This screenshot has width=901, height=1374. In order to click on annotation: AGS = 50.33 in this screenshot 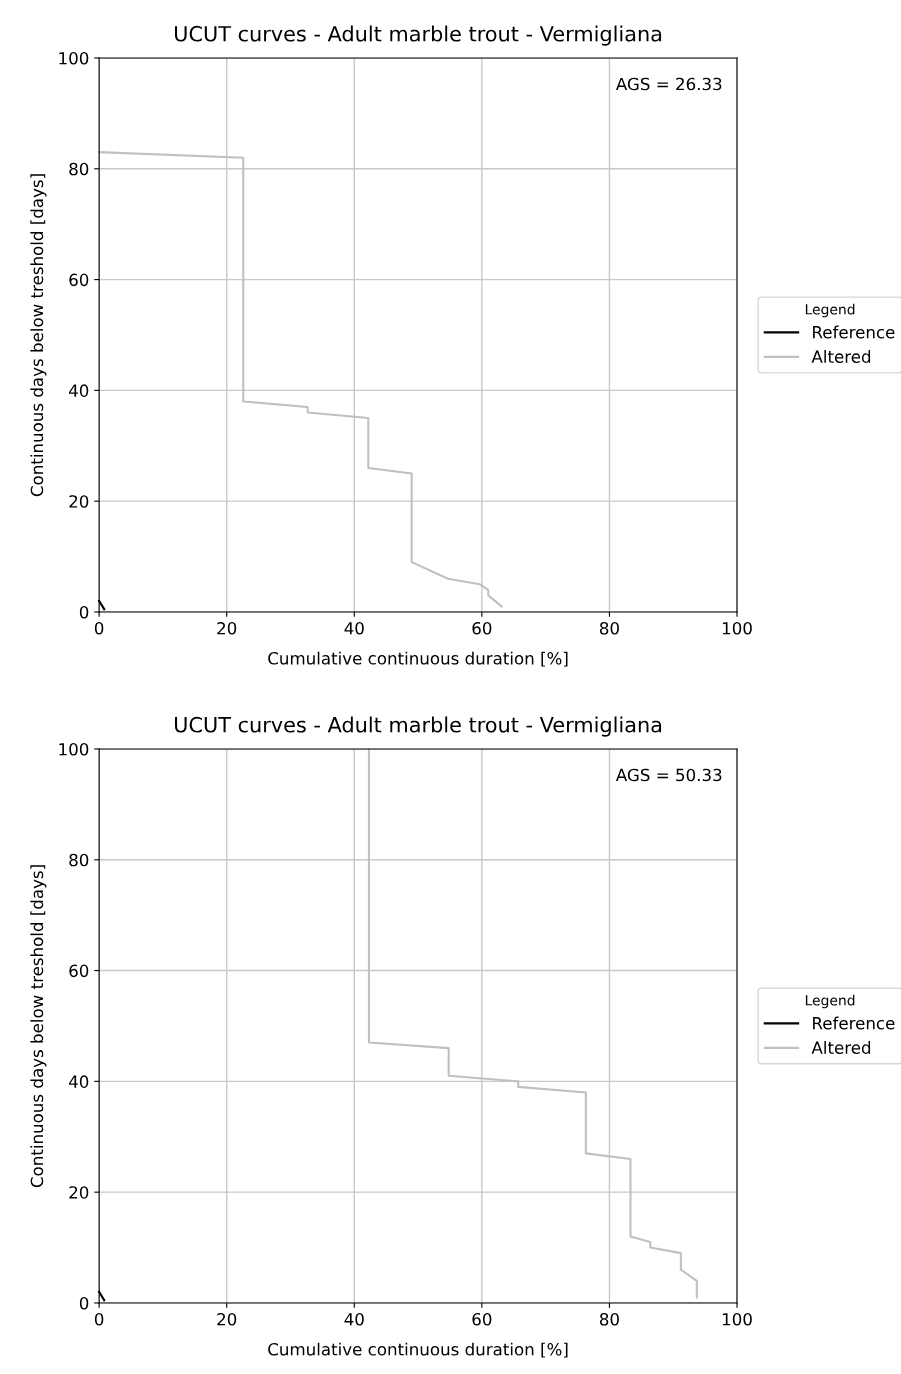, I will do `click(668, 775)`.